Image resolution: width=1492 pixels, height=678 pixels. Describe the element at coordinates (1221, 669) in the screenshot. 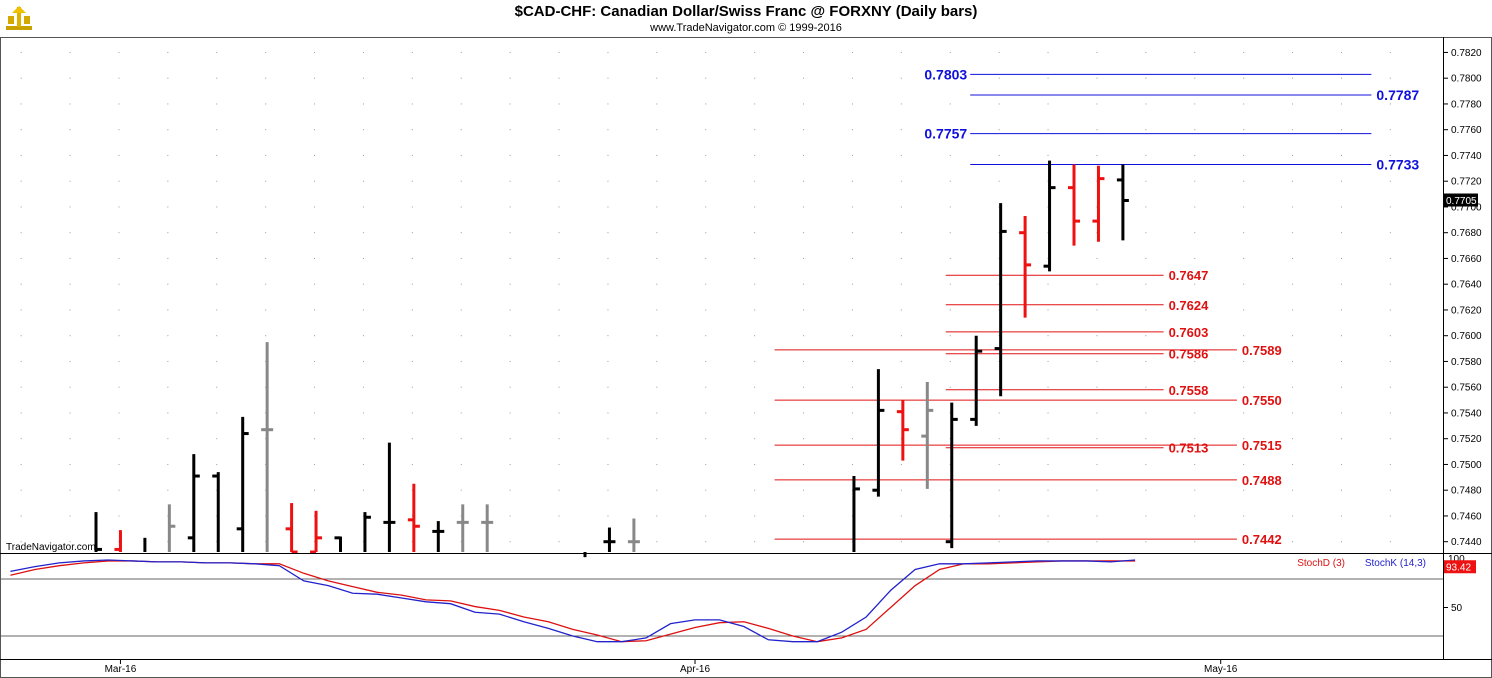

I see `date-label: May-16` at that location.